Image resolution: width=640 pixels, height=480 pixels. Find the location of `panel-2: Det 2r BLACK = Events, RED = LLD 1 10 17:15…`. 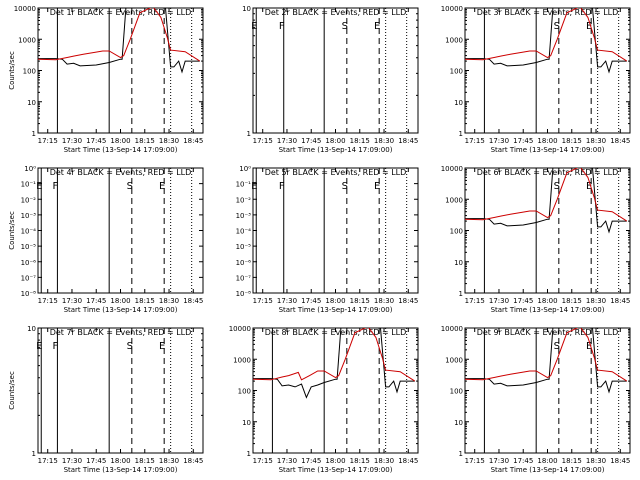

panel-2: Det 2r BLACK = Events, RED = LLD 1 10 17:15… is located at coordinates (330, 79).